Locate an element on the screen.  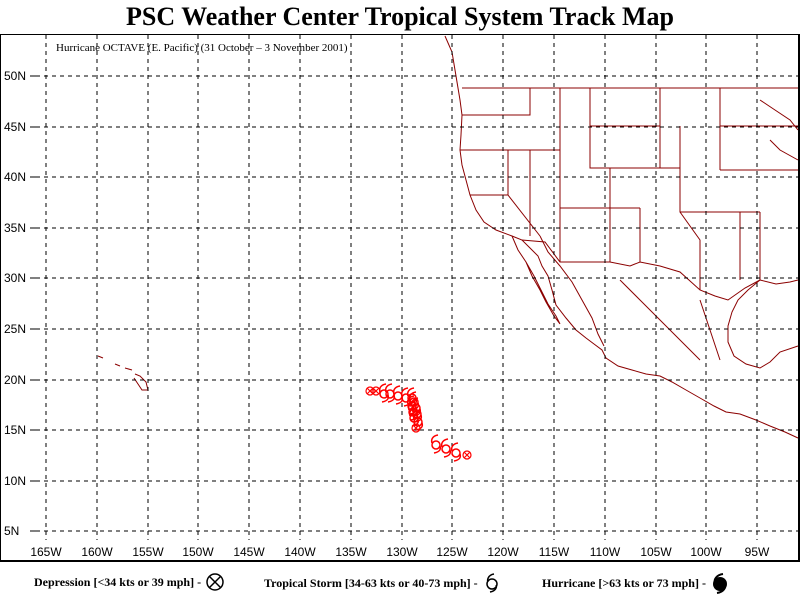
lon-label: 165W is located at coordinates (46, 552).